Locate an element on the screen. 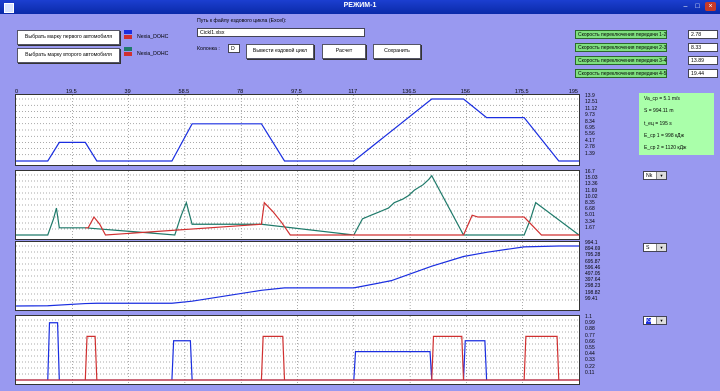 Image resolution: width=720 pixels, height=391 pixels. close-button: × is located at coordinates (710, 6).